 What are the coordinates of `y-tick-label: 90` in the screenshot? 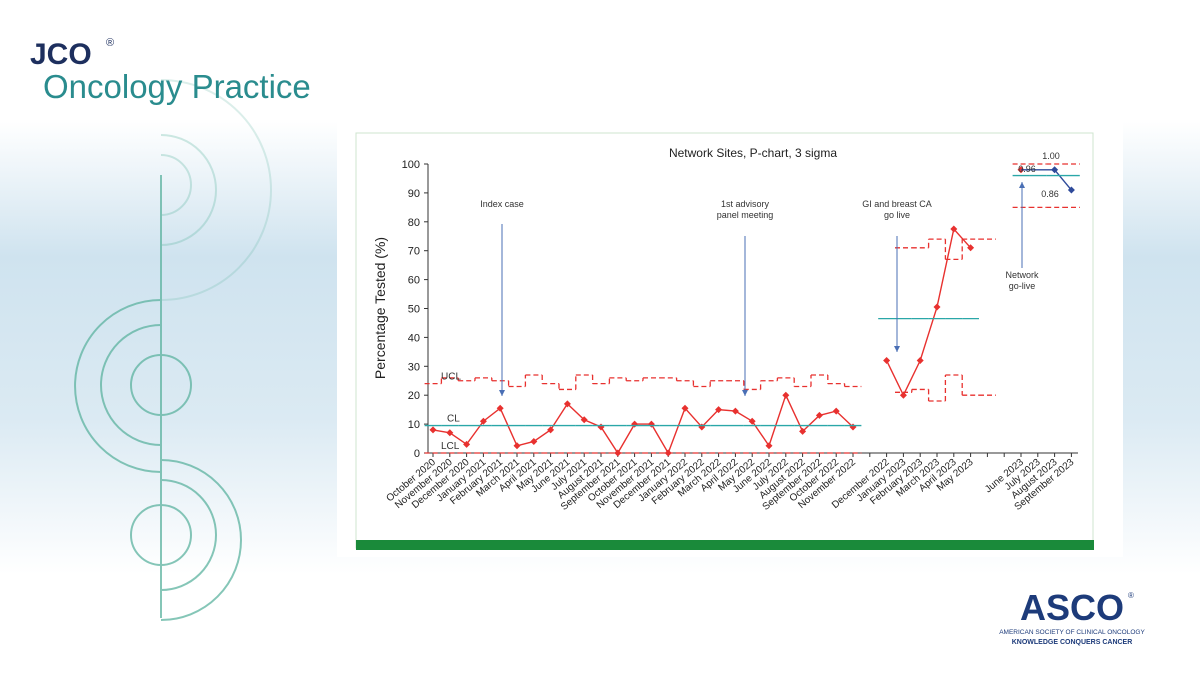 It's located at (414, 194).